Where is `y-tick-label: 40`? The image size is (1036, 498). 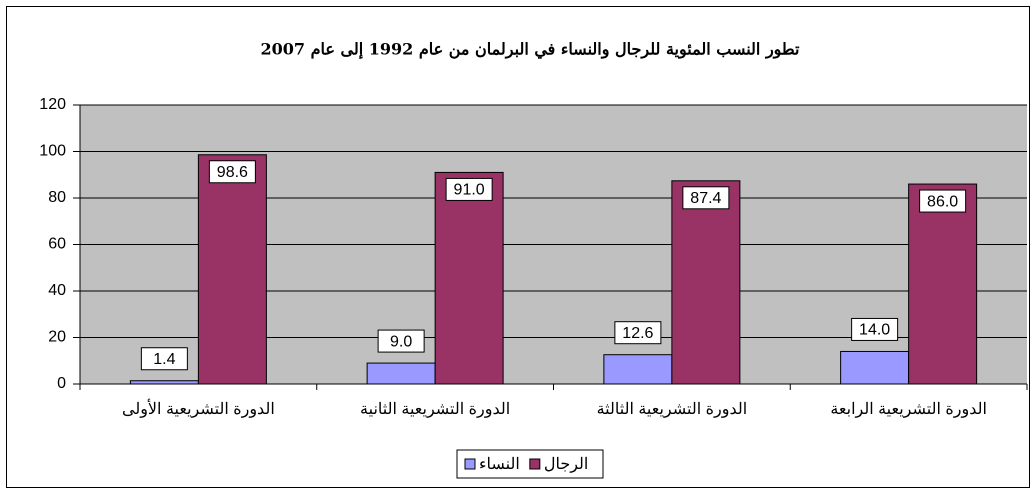 y-tick-label: 40 is located at coordinates (57, 290).